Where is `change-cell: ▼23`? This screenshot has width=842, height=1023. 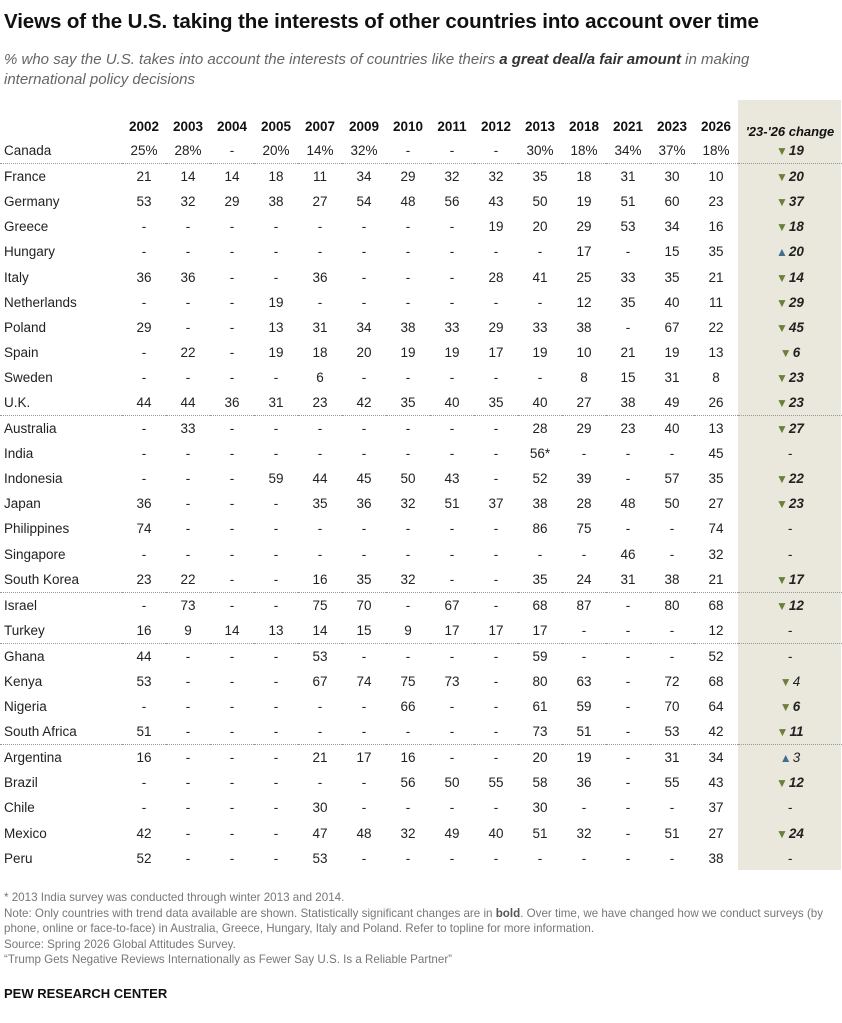
change-cell: ▼23 is located at coordinates (790, 377).